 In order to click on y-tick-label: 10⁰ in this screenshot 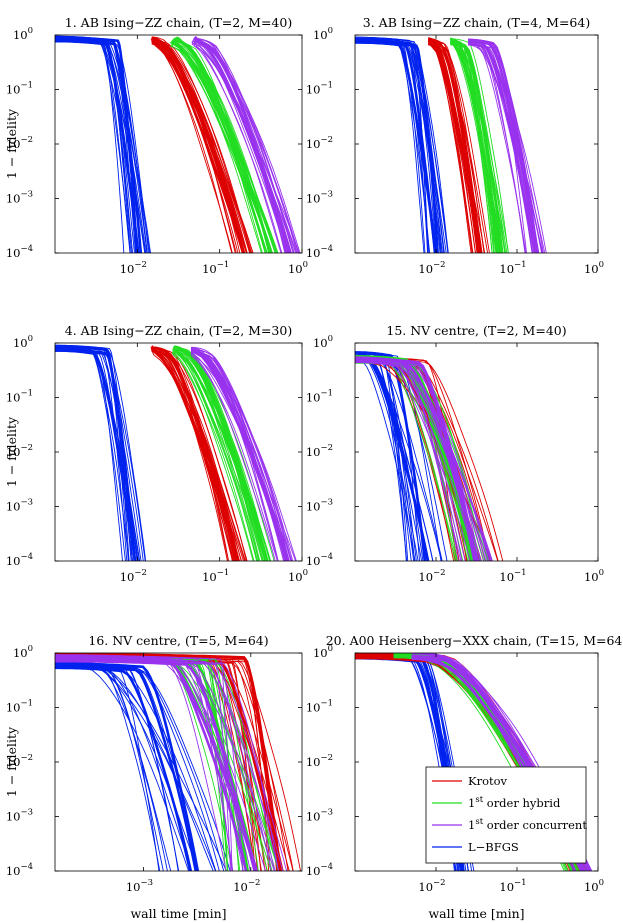, I will do `click(323, 342)`.